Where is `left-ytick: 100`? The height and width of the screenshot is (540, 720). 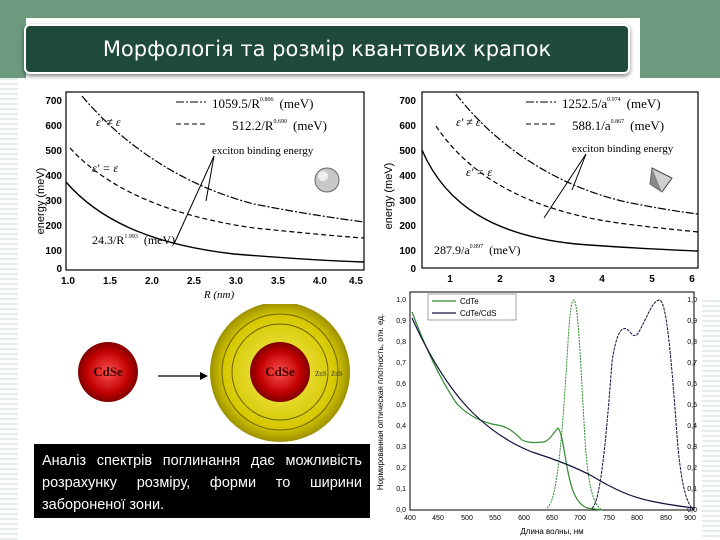 left-ytick: 100 is located at coordinates (53, 251).